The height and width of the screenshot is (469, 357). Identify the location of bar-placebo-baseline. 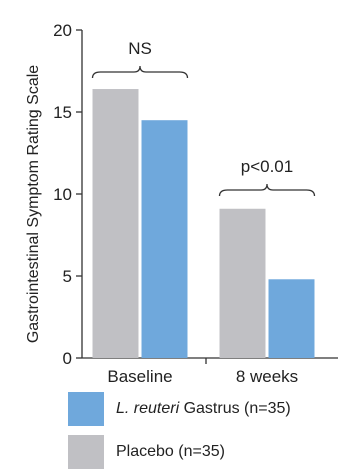
(115, 223).